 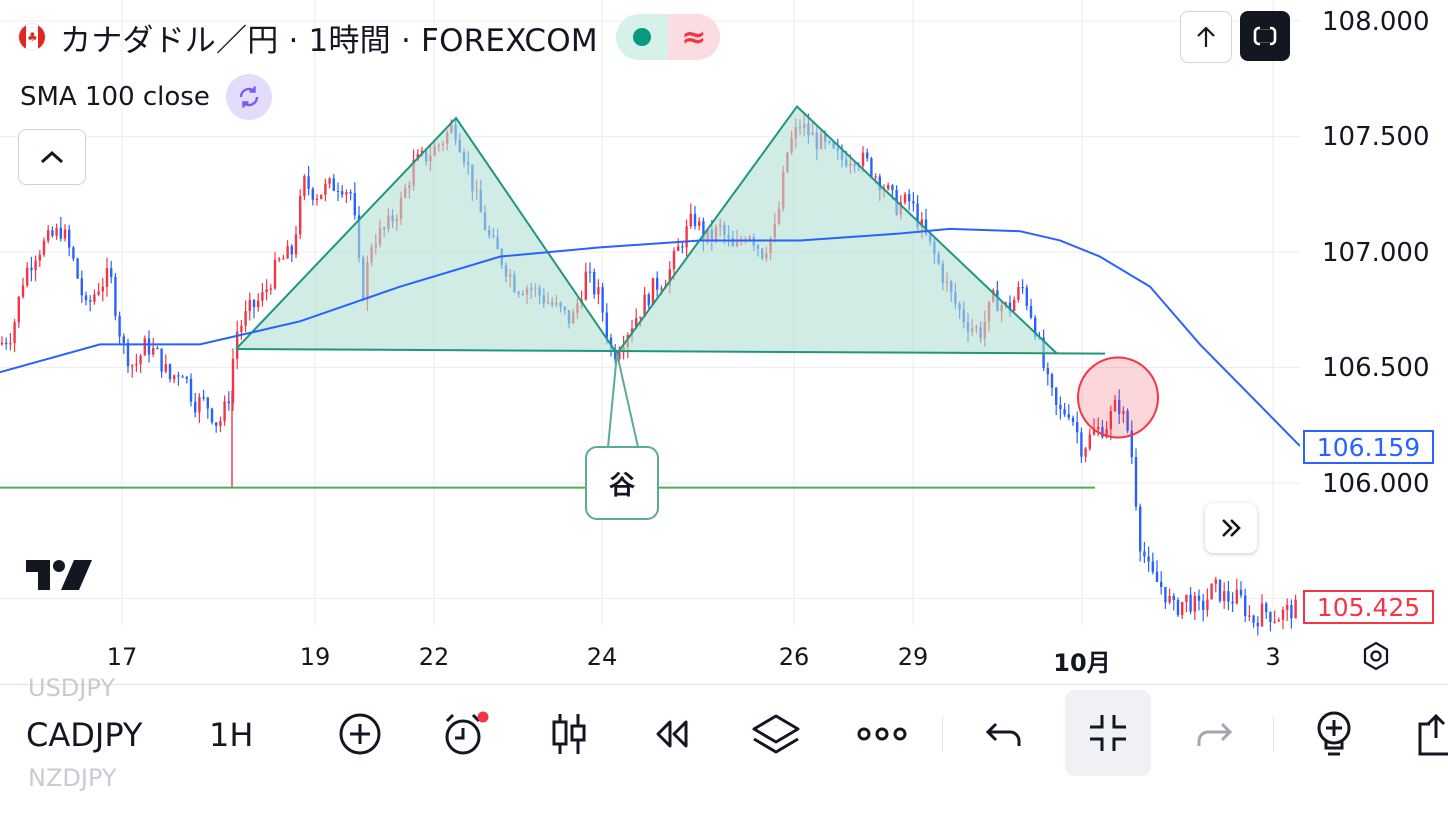 I want to click on chart-type-button, so click(x=570, y=734).